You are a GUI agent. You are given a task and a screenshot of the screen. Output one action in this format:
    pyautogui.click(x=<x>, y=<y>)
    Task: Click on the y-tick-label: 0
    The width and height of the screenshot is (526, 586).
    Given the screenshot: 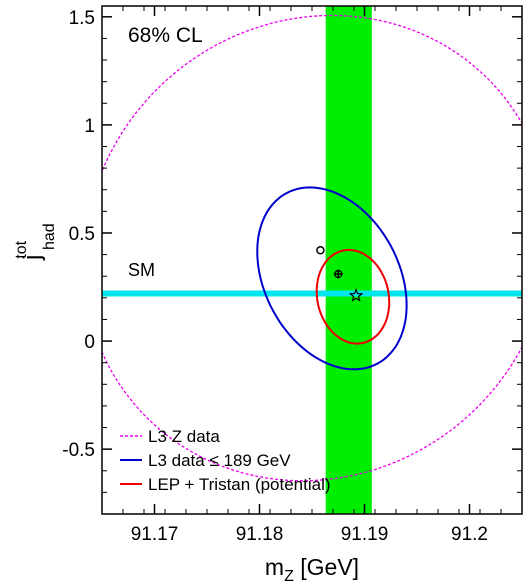 What is the action you would take?
    pyautogui.click(x=89, y=342)
    